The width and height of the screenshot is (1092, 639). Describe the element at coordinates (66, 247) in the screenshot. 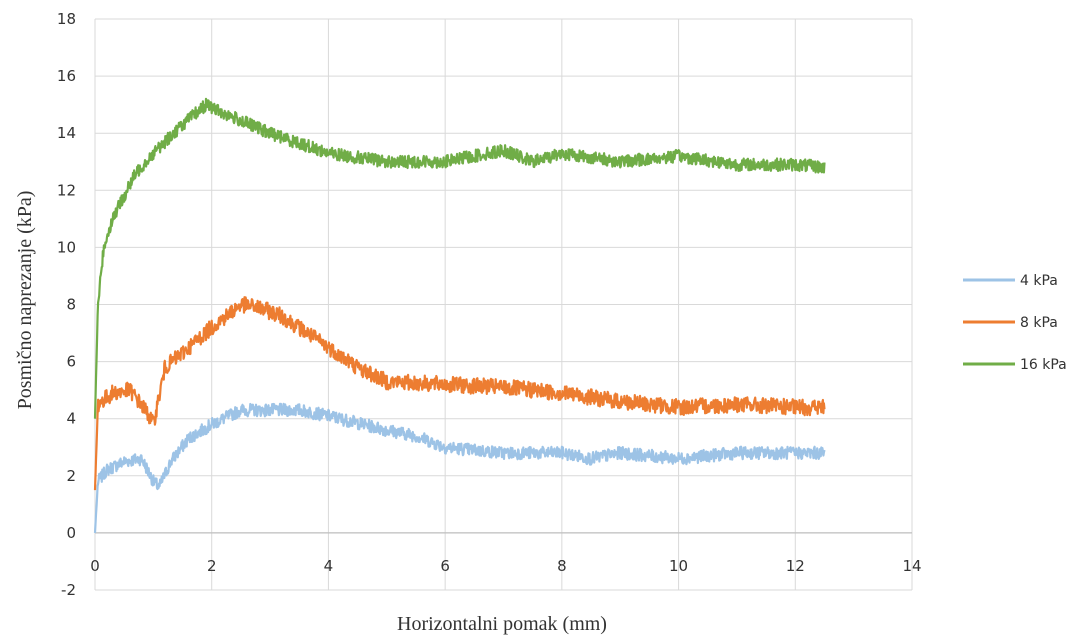

I see `y-tick-label: 10` at that location.